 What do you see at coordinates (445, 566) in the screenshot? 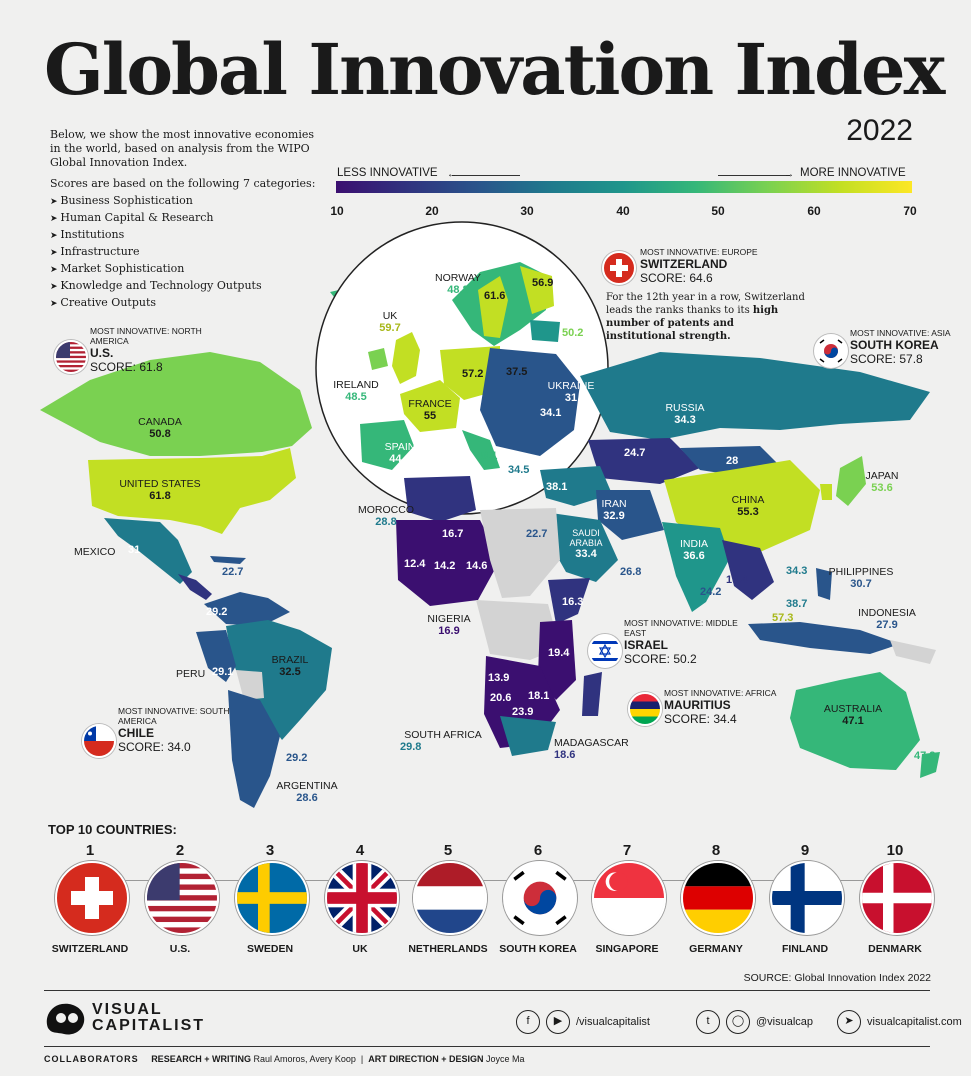
I see `country-score: 14.2` at bounding box center [445, 566].